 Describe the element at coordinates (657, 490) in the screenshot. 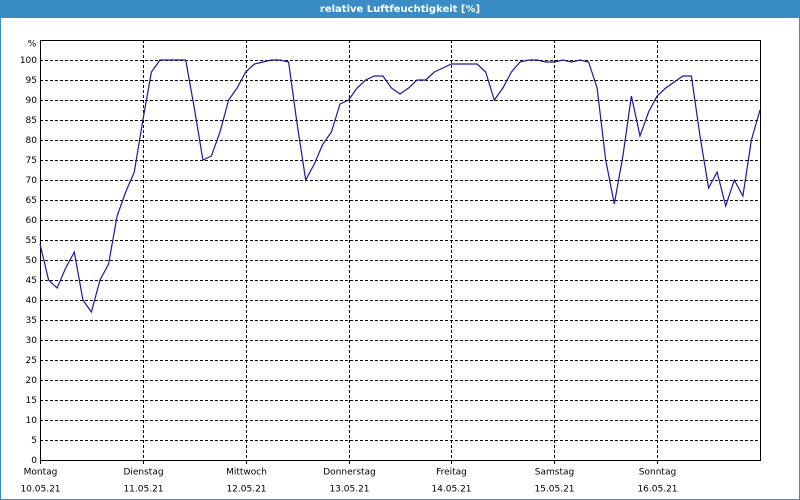

I see `x-tick-date: 16.05.21` at that location.